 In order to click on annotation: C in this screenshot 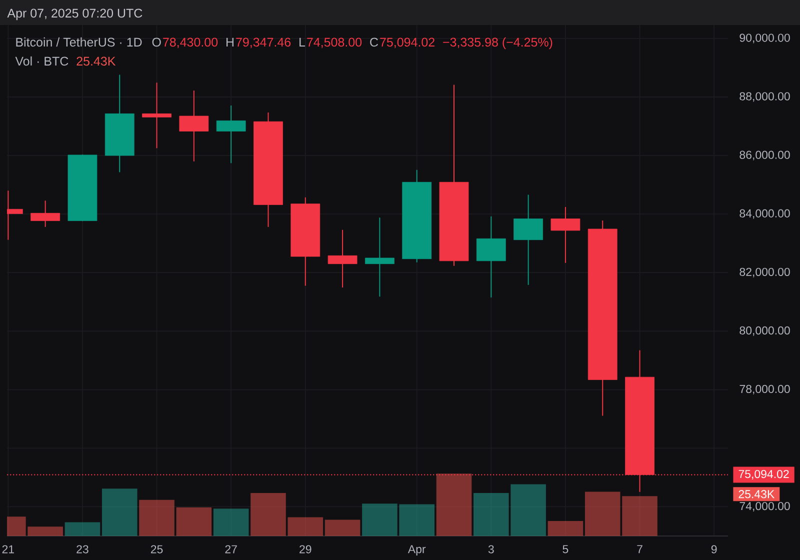, I will do `click(374, 42)`.